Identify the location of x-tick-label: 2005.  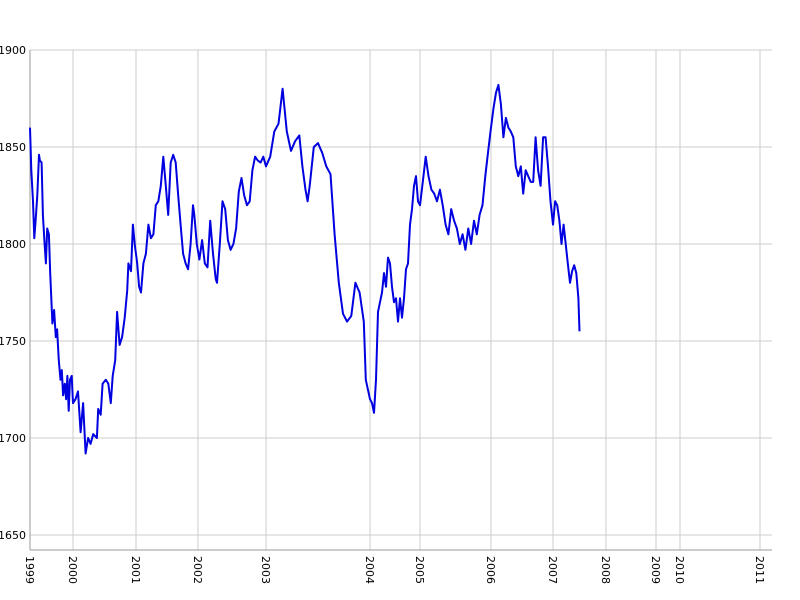
(419, 570).